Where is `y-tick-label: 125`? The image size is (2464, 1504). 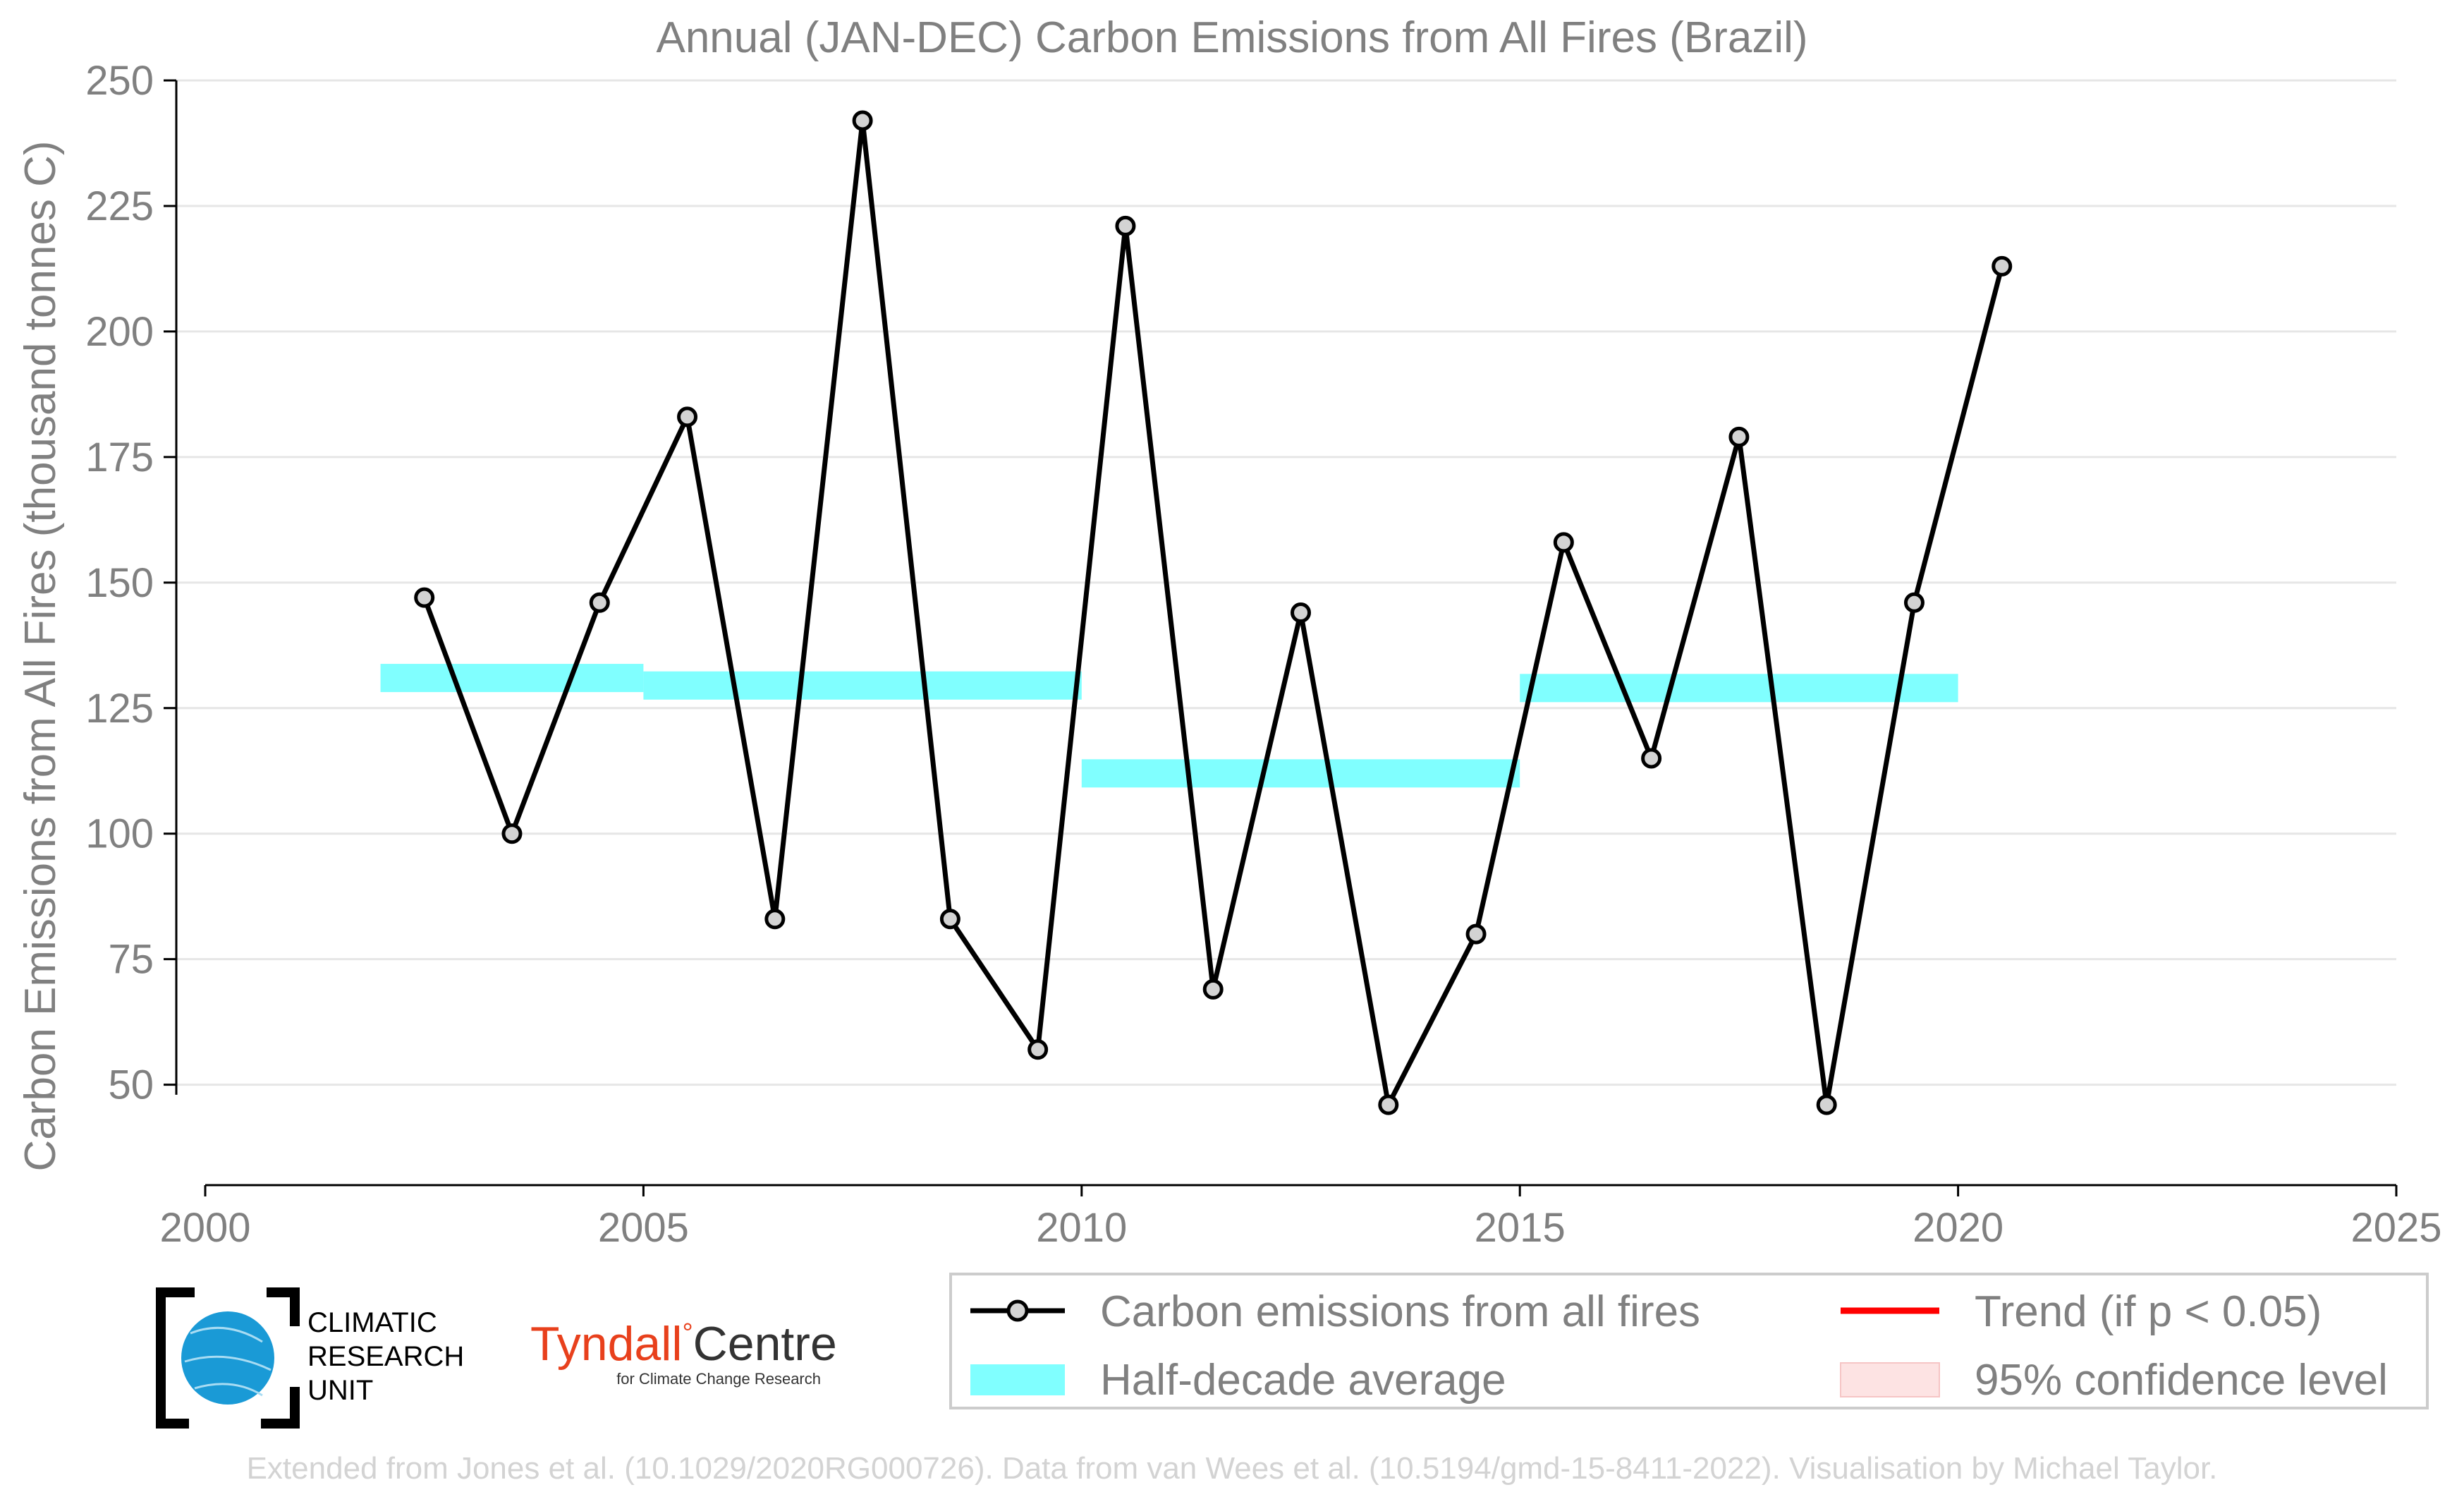 y-tick-label: 125 is located at coordinates (120, 709).